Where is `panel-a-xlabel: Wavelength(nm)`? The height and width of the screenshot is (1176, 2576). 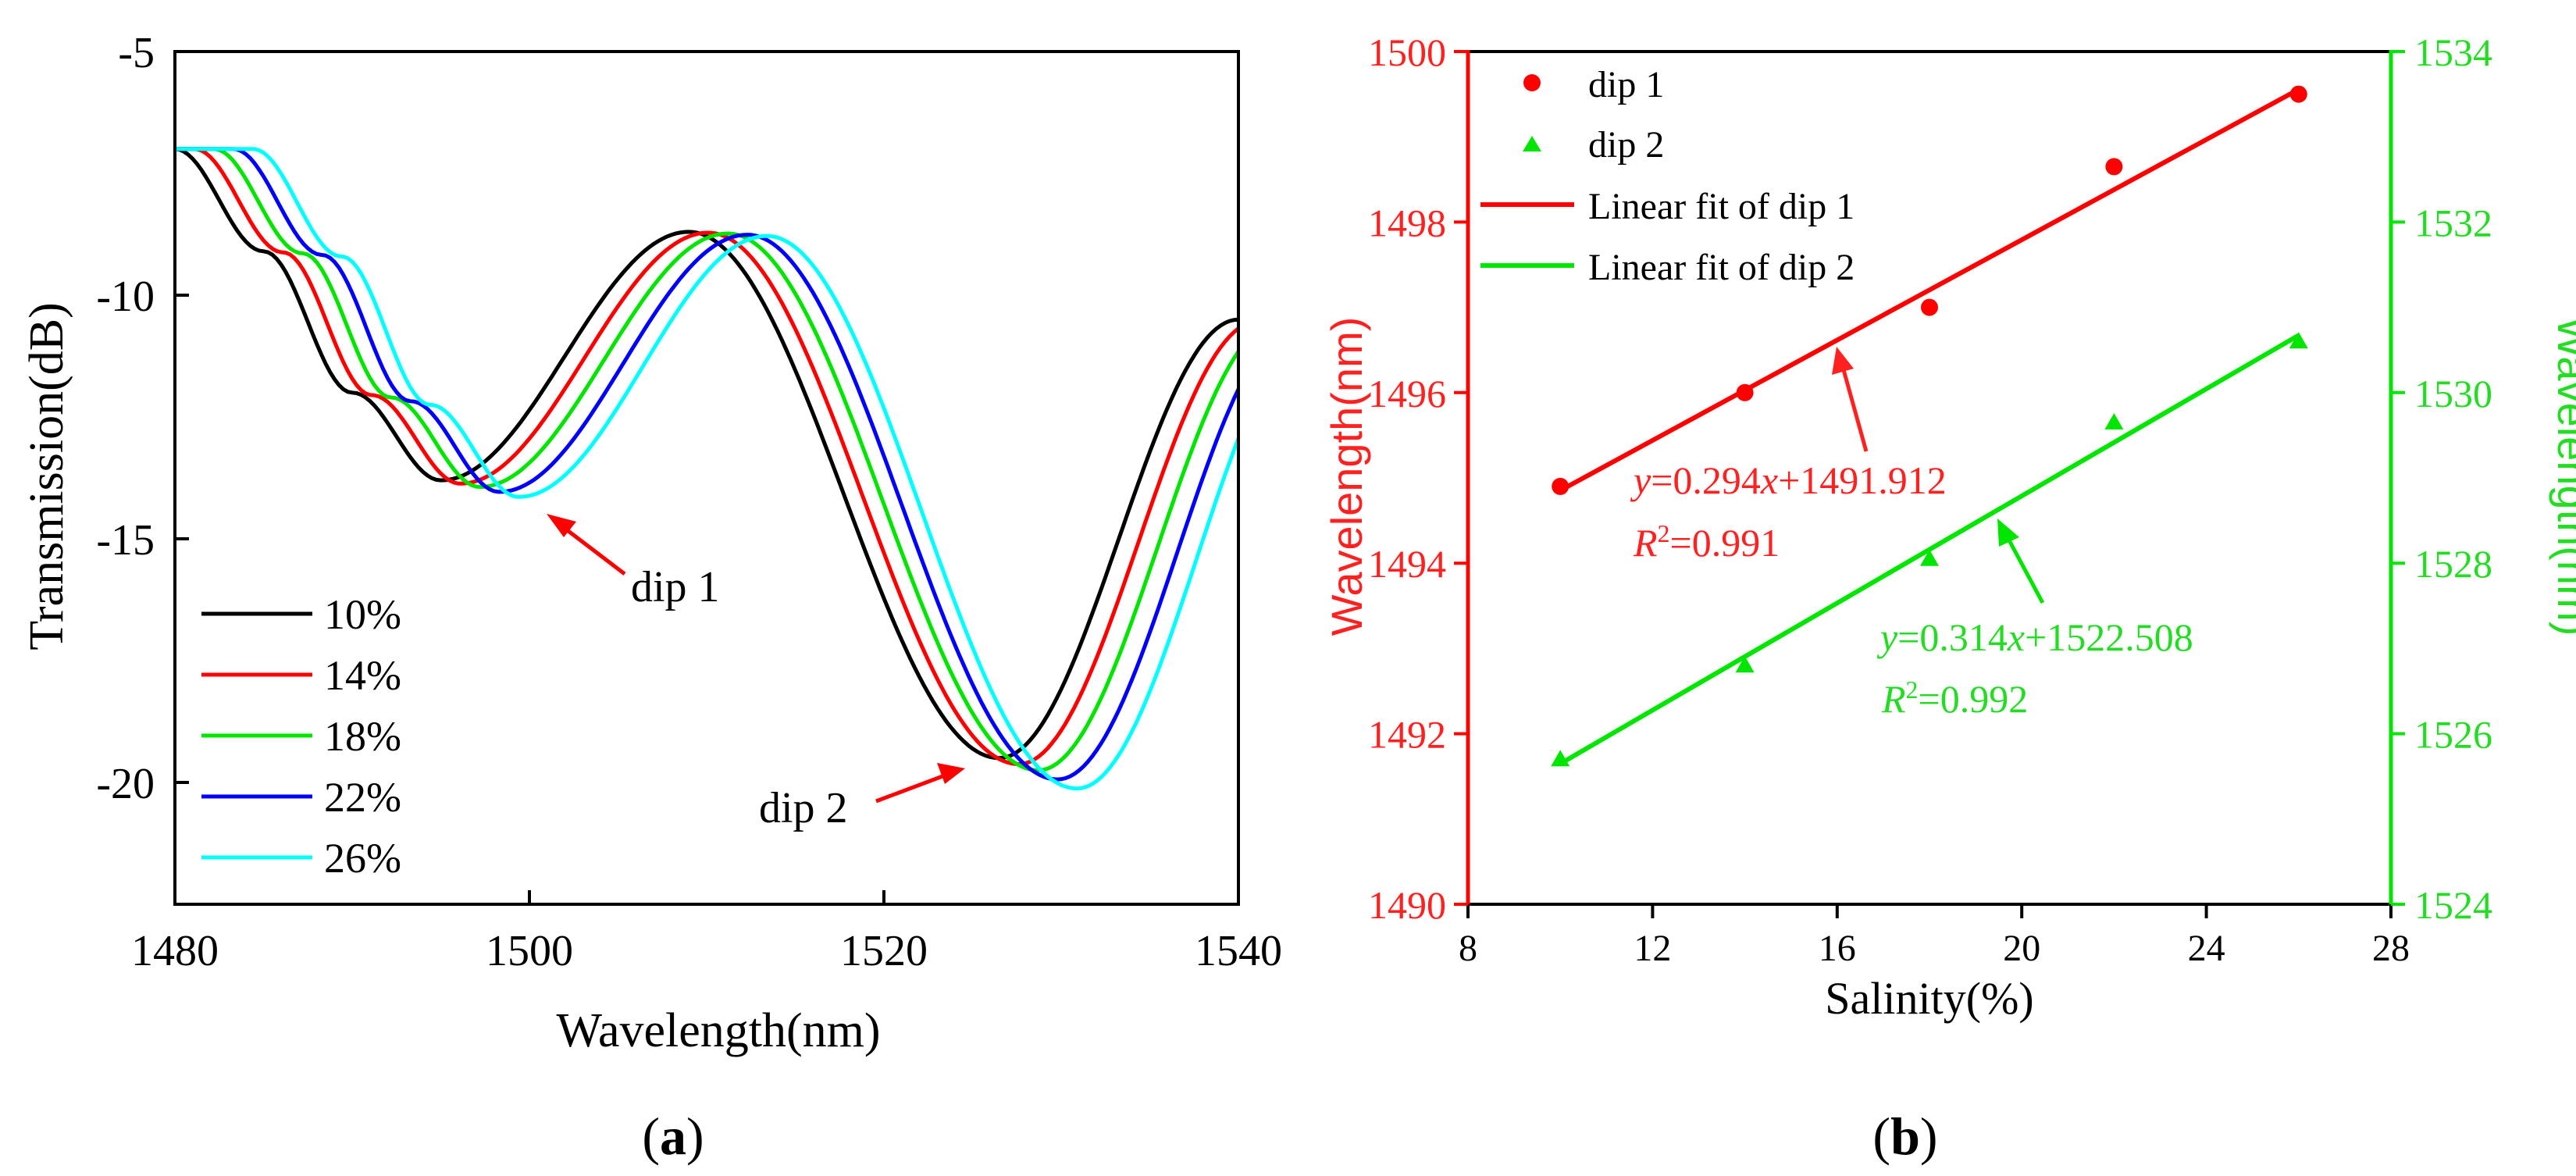 panel-a-xlabel: Wavelength(nm) is located at coordinates (718, 1030).